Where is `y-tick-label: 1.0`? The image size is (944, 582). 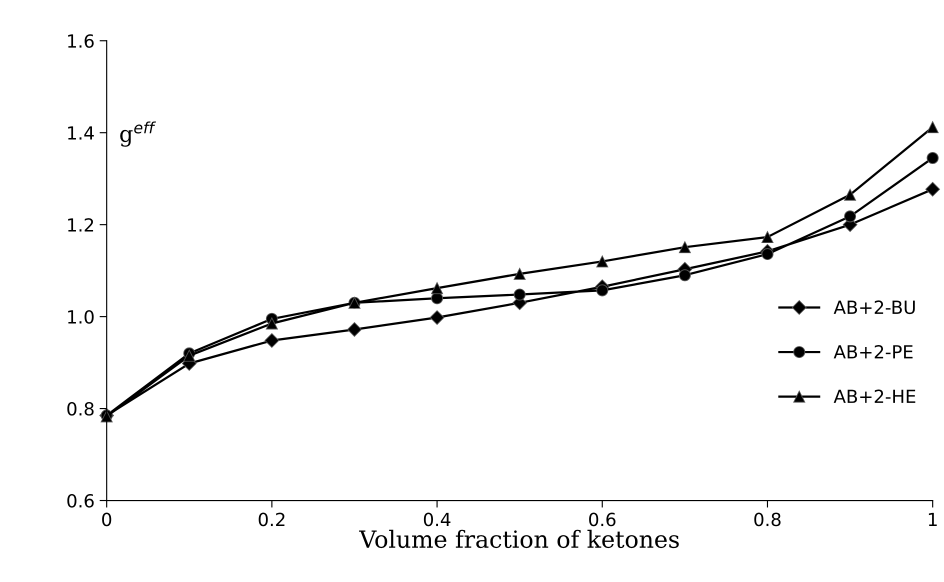
y-tick-label: 1.0 is located at coordinates (81, 317).